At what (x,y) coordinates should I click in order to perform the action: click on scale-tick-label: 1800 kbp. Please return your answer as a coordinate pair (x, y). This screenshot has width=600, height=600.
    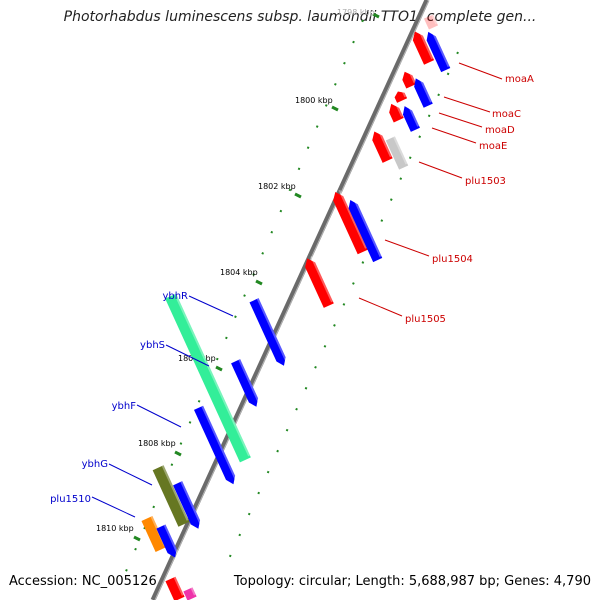
    Looking at the image, I should click on (314, 100).